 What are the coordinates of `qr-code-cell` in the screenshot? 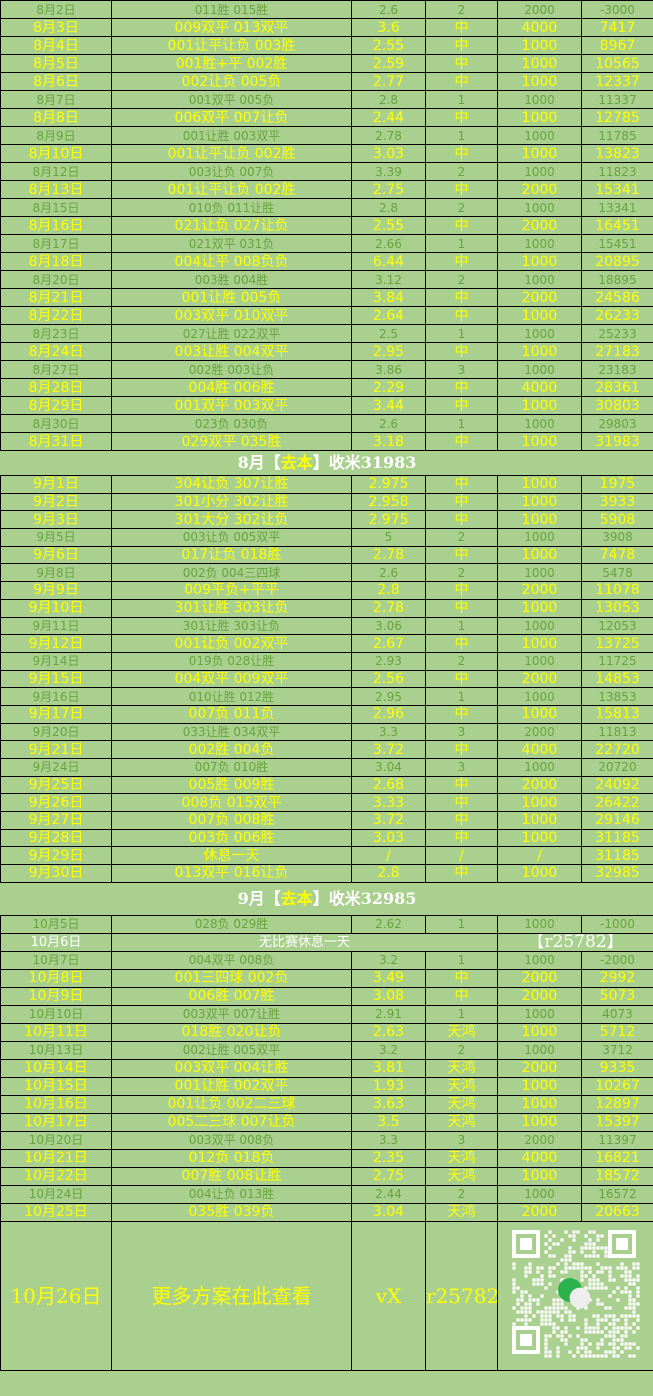 It's located at (575, 1295).